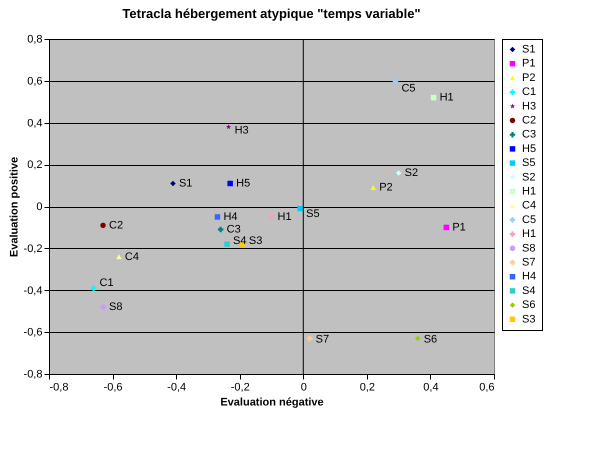 Image resolution: width=609 pixels, height=457 pixels. Describe the element at coordinates (113, 388) in the screenshot. I see `x-tick-label: -0,6` at that location.